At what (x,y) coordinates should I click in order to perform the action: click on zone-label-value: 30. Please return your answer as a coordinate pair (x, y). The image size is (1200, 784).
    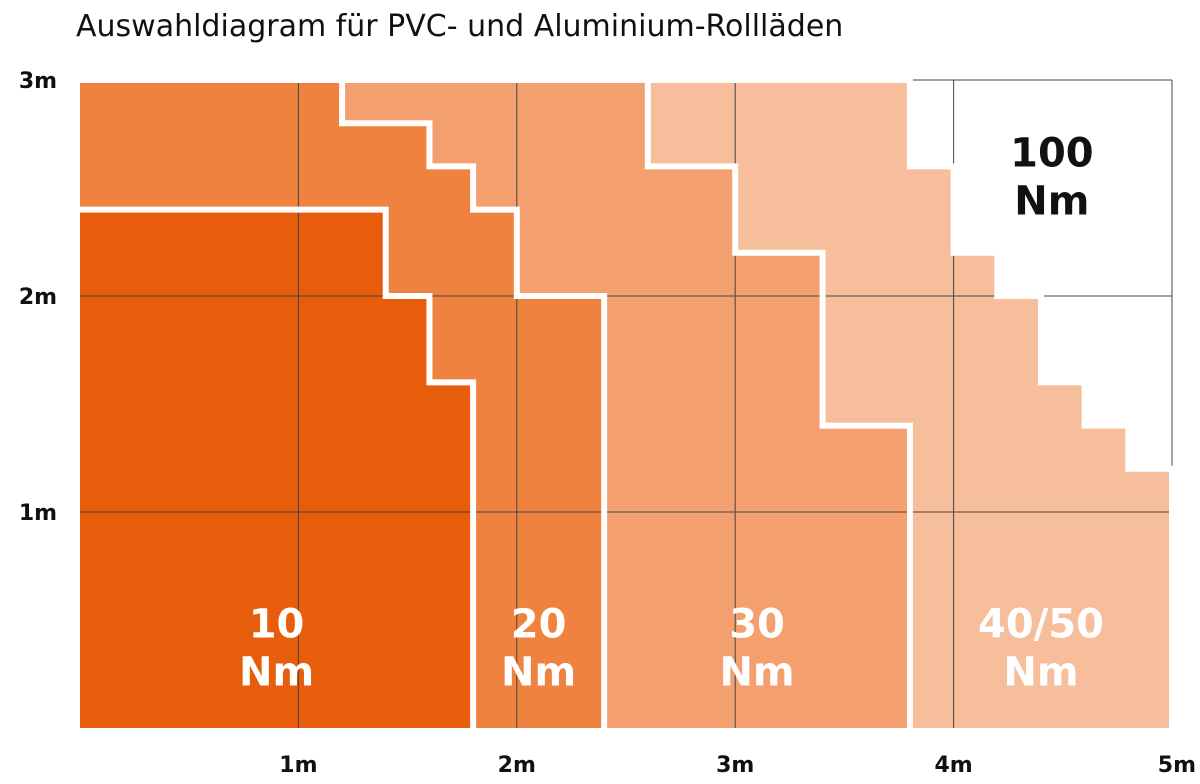
    Looking at the image, I should click on (757, 624).